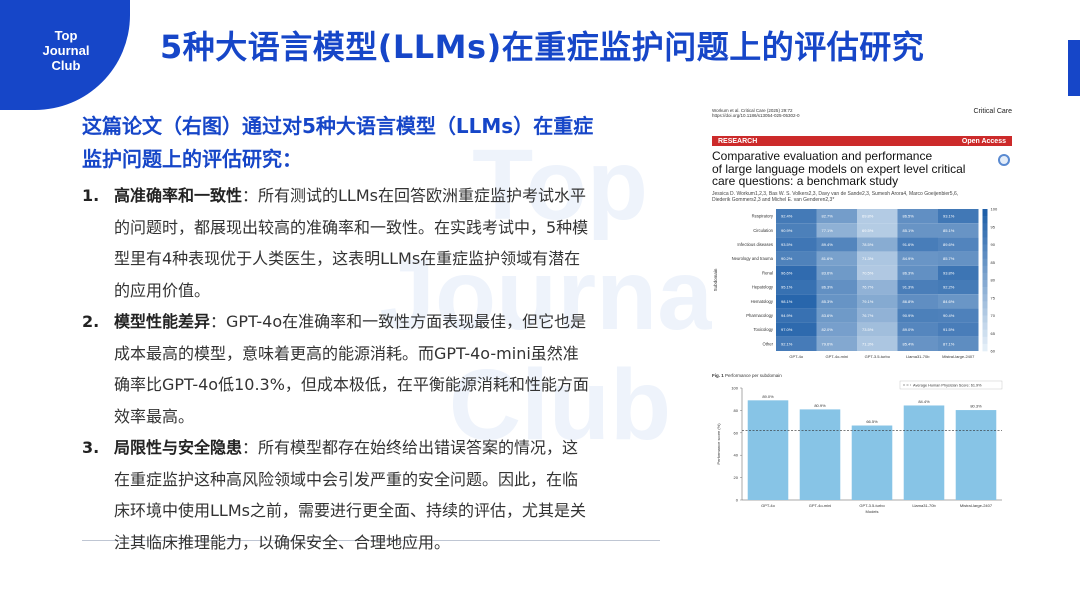 This screenshot has width=1080, height=608. I want to click on bar-y-tick-label: 20, so click(736, 477).